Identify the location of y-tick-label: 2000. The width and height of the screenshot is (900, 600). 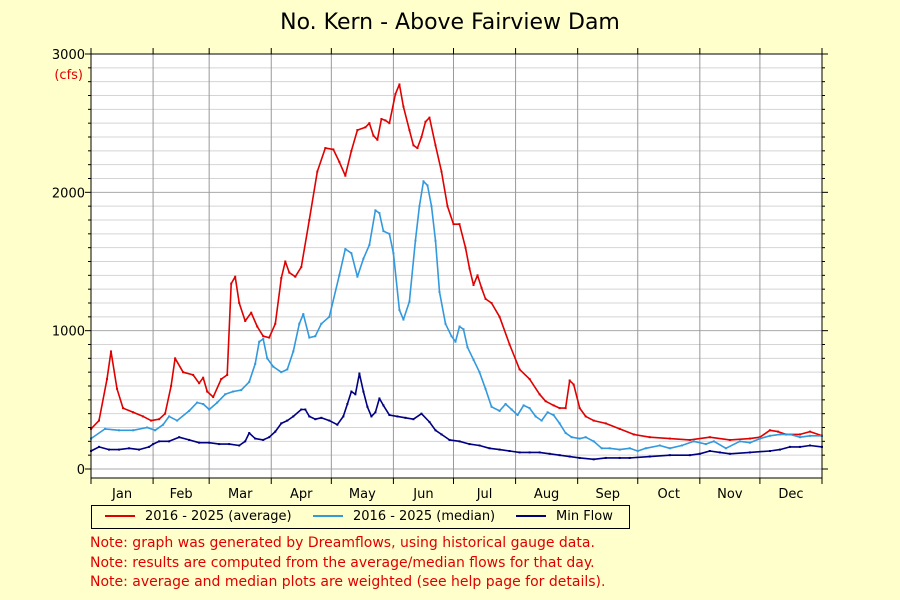
(68, 193).